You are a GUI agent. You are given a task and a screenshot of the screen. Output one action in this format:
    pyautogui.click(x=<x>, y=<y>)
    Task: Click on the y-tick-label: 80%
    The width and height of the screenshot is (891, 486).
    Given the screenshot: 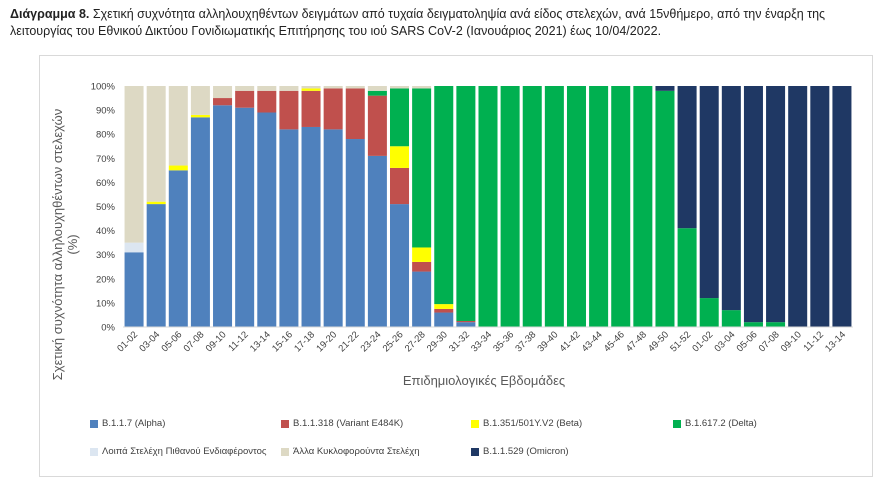 What is the action you would take?
    pyautogui.click(x=106, y=135)
    